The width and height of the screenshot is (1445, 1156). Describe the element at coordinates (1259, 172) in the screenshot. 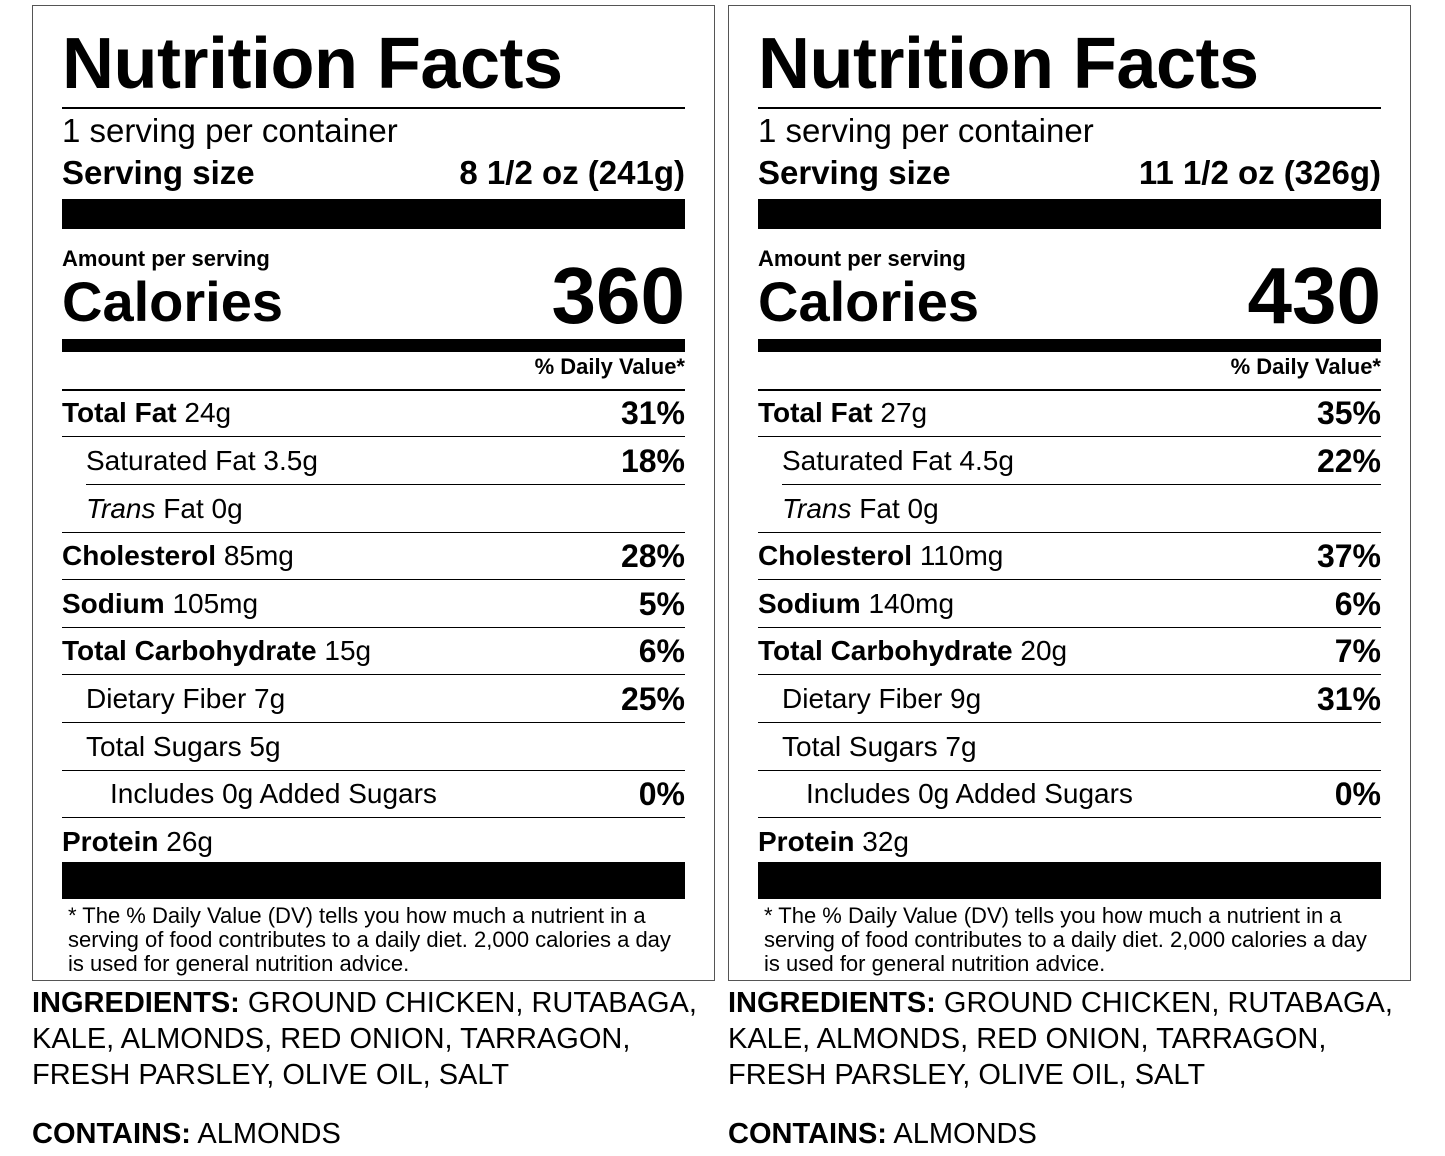

I see `serving-size-value: 11 1/2 oz (326g)` at that location.